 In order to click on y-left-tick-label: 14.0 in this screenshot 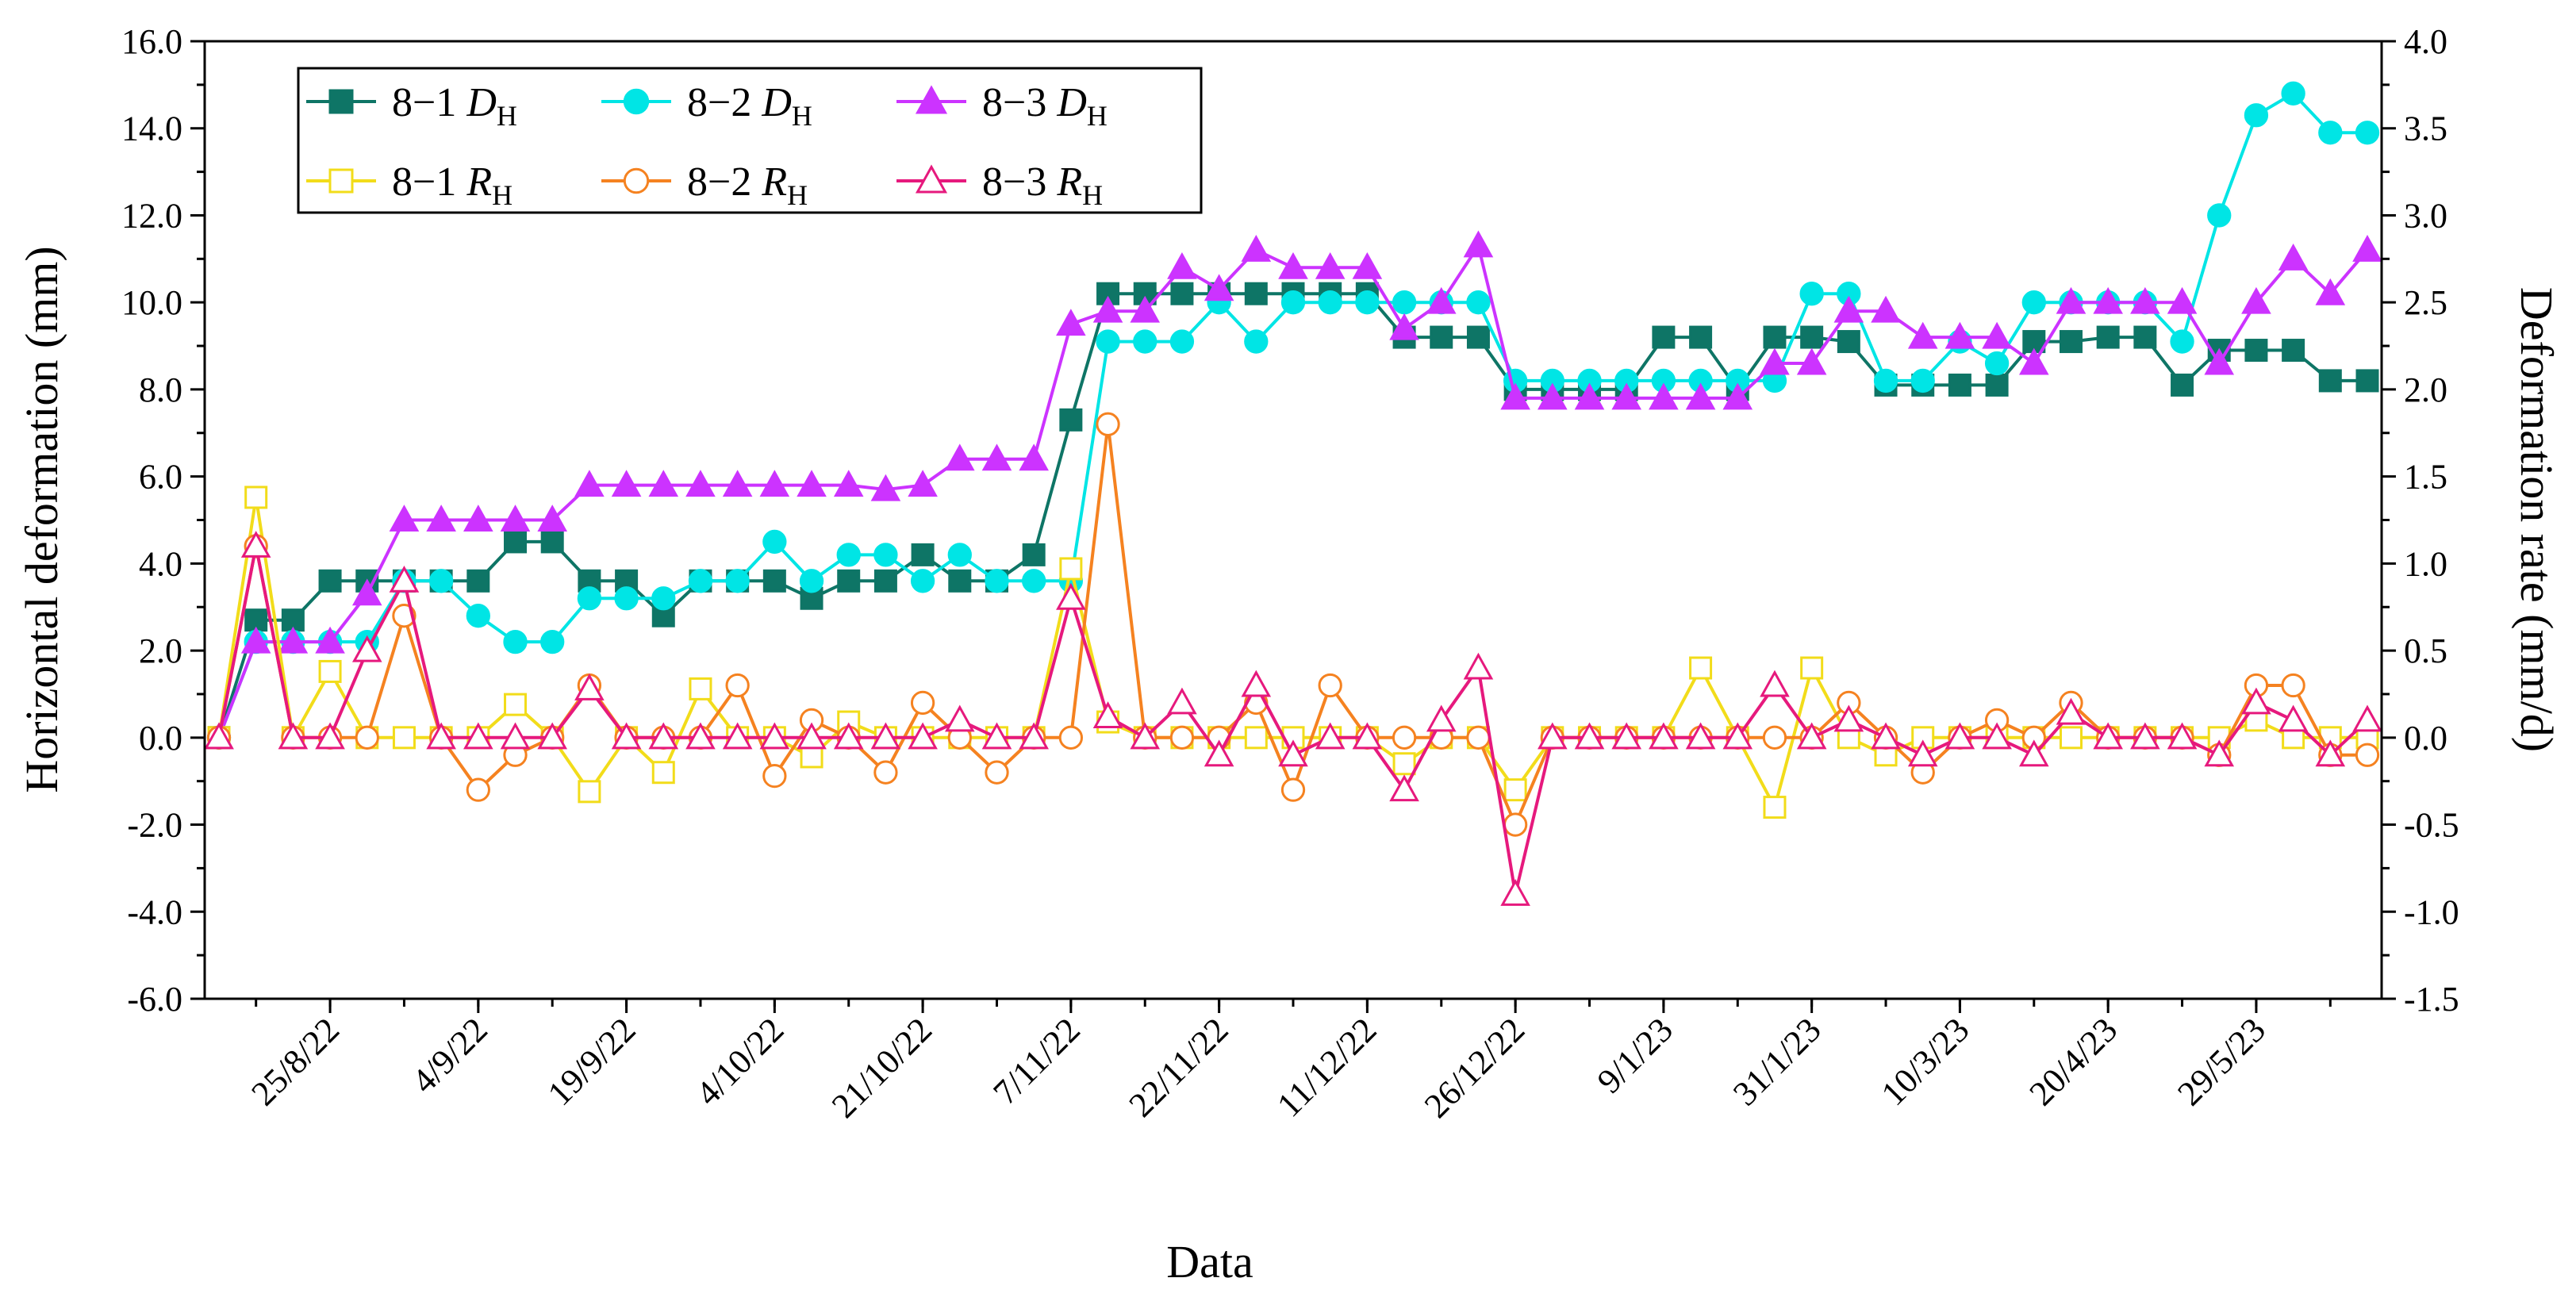, I will do `click(151, 128)`.